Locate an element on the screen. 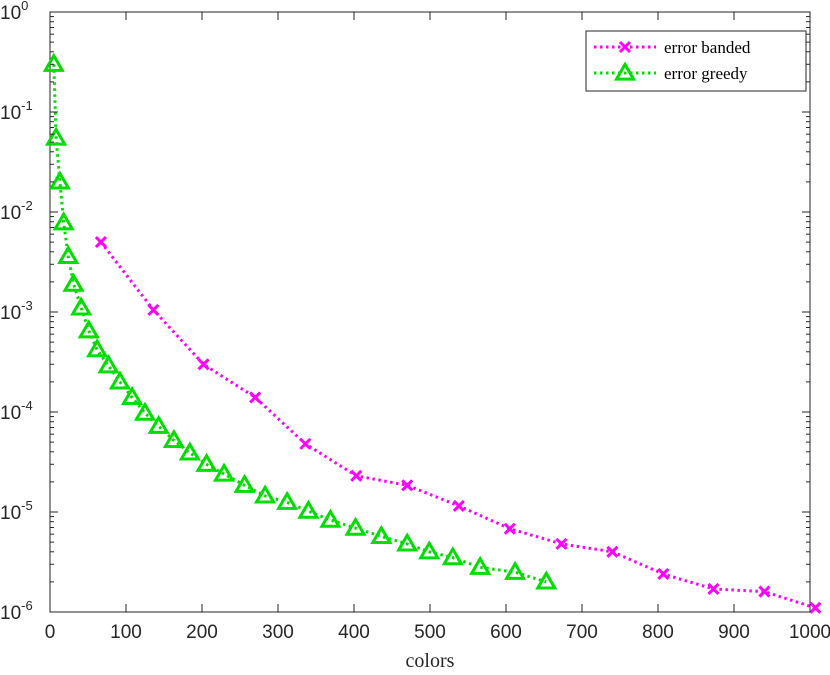 This screenshot has width=830, height=675. y-tick-label: 10⁻² is located at coordinates (16, 211).